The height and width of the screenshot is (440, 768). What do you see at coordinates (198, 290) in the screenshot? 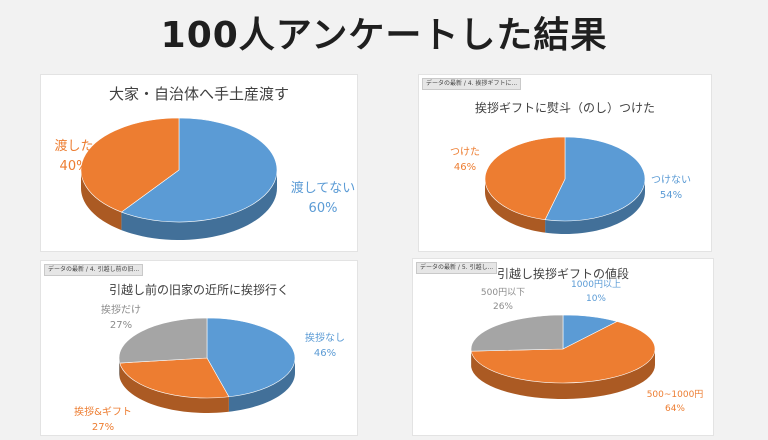
I see `chart-title: 引越し前の旧家の近所に挨拶行く` at bounding box center [198, 290].